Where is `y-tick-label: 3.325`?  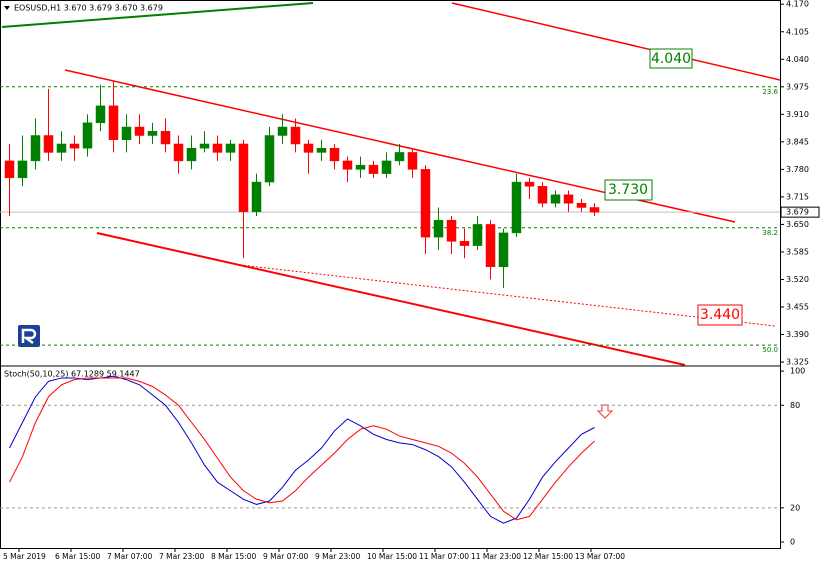
y-tick-label: 3.325 is located at coordinates (797, 362).